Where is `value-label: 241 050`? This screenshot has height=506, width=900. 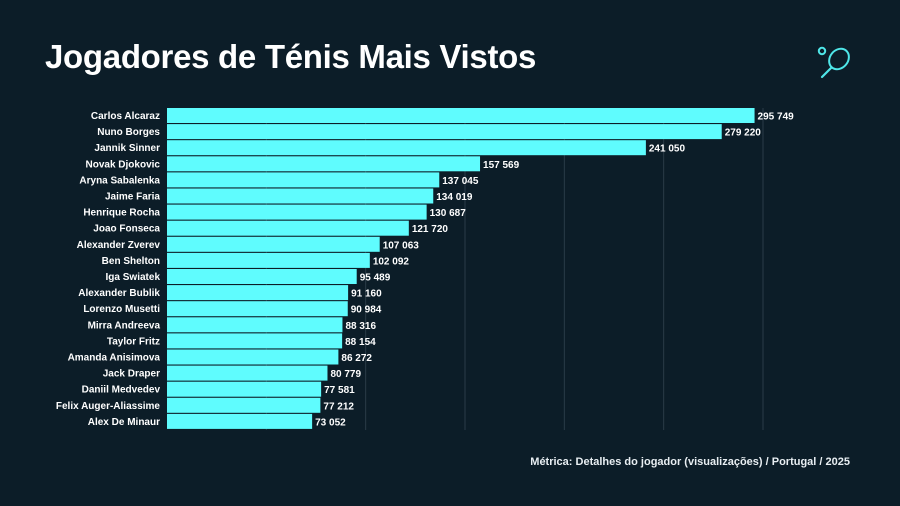
value-label: 241 050 is located at coordinates (667, 149).